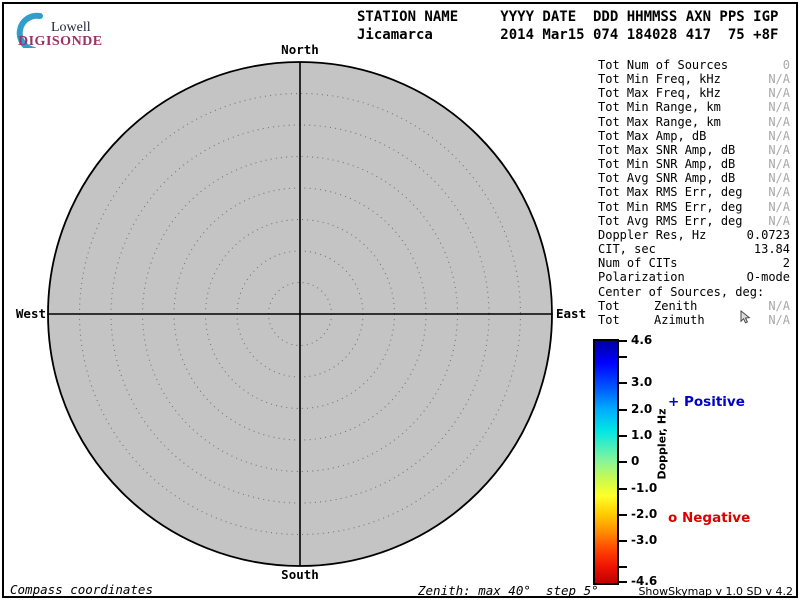 The height and width of the screenshot is (600, 800). What do you see at coordinates (694, 107) in the screenshot?
I see `stat-row: Tot Min Range, km N/A` at bounding box center [694, 107].